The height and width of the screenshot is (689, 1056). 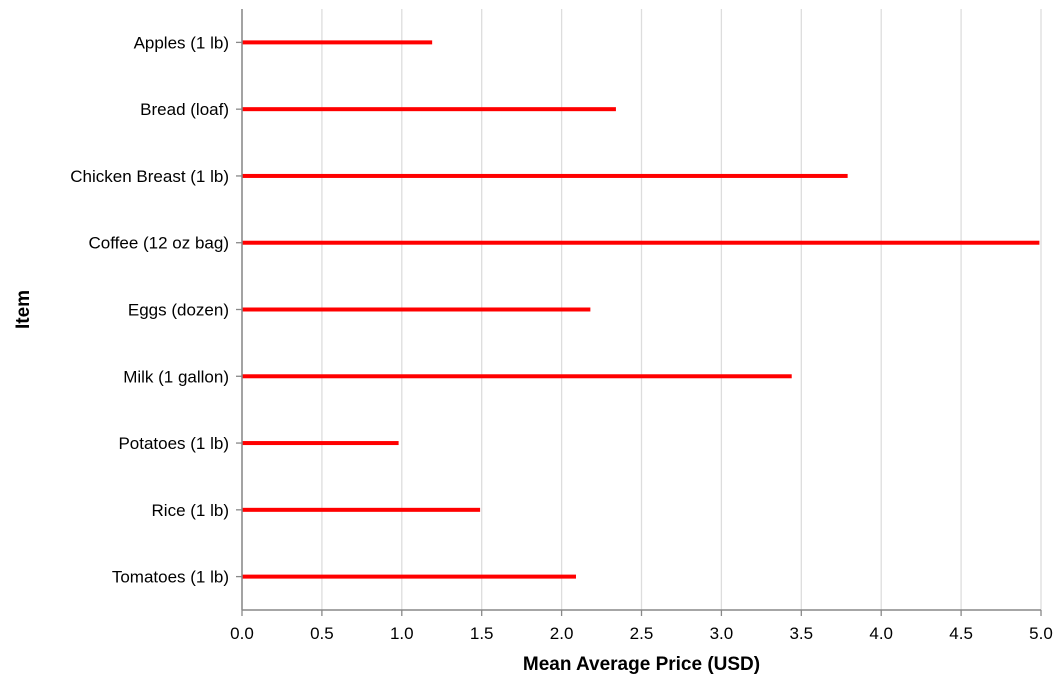 What do you see at coordinates (170, 577) in the screenshot?
I see `y-tick-label: Tomatoes (1 lb)` at bounding box center [170, 577].